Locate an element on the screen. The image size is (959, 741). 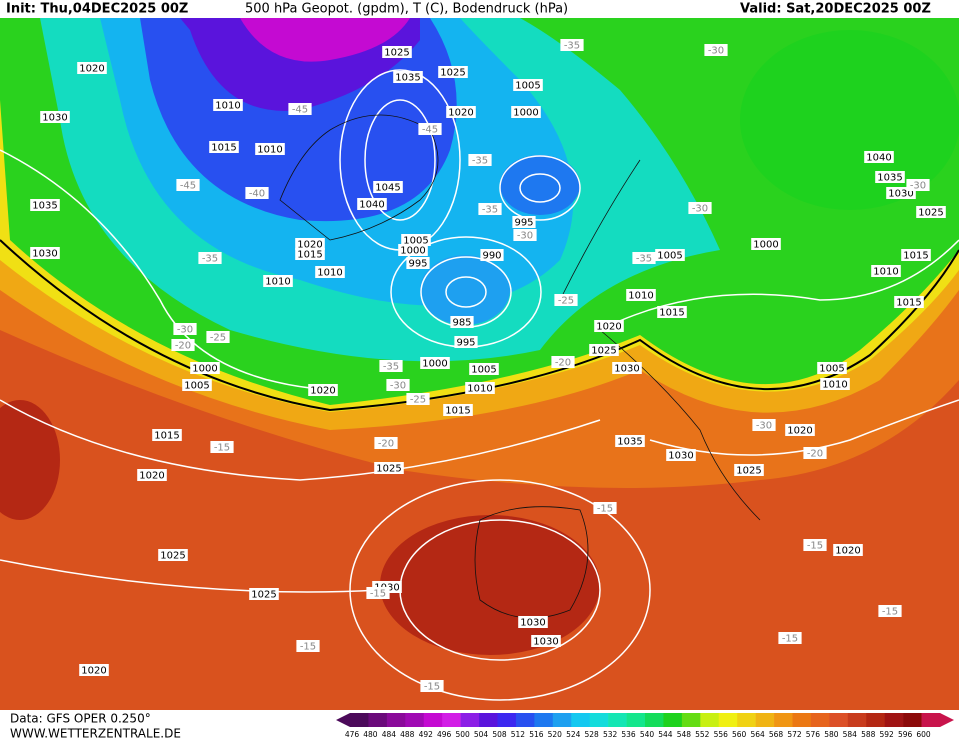
colorbar-label: 584 is located at coordinates (850, 734).